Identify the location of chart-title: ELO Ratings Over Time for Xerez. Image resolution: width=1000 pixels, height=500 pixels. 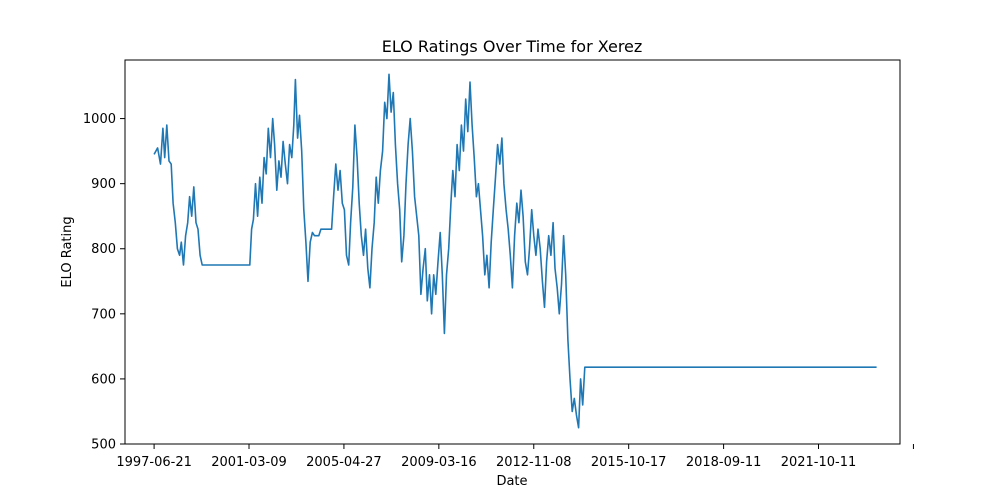
(512, 46).